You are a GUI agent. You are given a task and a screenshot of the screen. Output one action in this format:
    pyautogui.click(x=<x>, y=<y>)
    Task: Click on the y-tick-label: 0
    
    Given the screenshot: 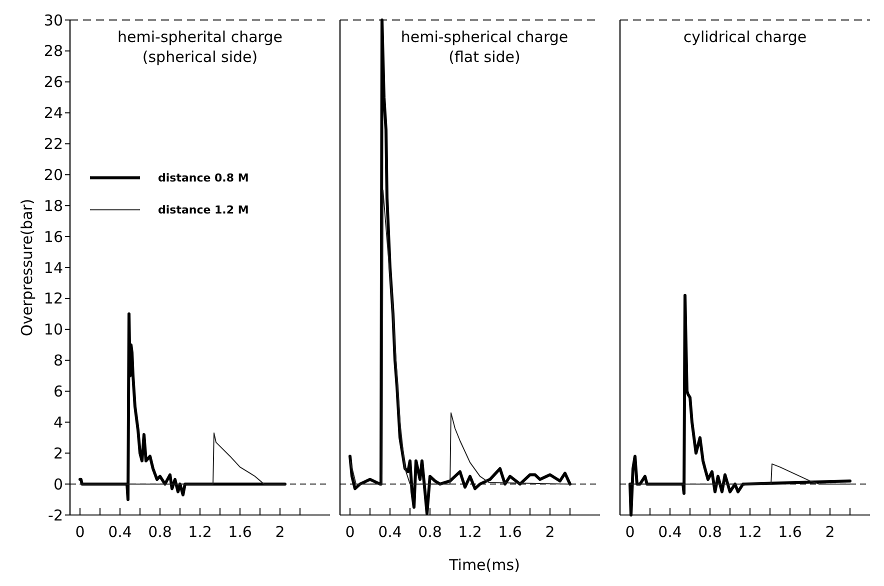 What is the action you would take?
    pyautogui.click(x=58, y=484)
    